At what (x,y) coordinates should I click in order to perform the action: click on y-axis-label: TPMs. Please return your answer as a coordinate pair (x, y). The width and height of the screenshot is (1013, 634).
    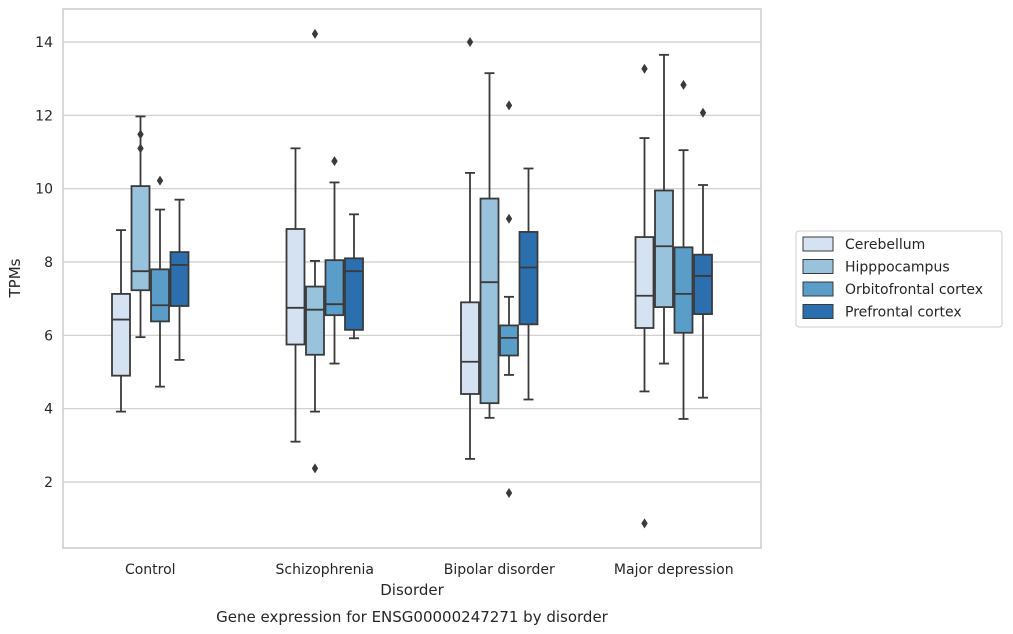
    Looking at the image, I should click on (15, 278).